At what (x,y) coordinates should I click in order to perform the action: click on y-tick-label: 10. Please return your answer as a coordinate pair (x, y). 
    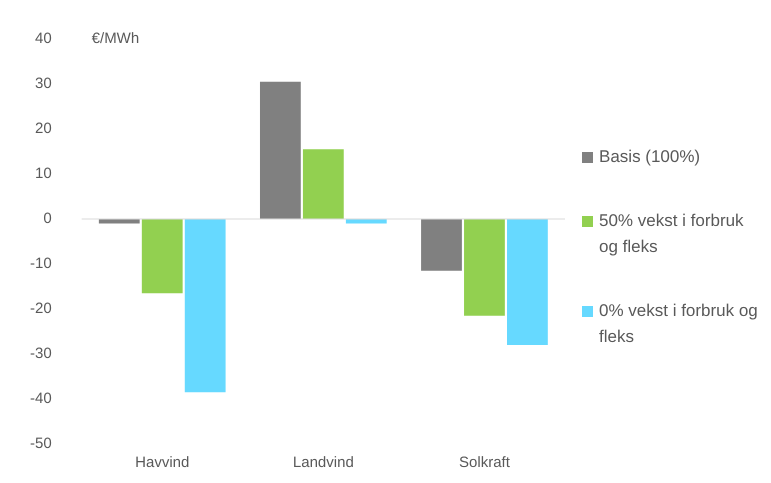
    Looking at the image, I should click on (43, 173).